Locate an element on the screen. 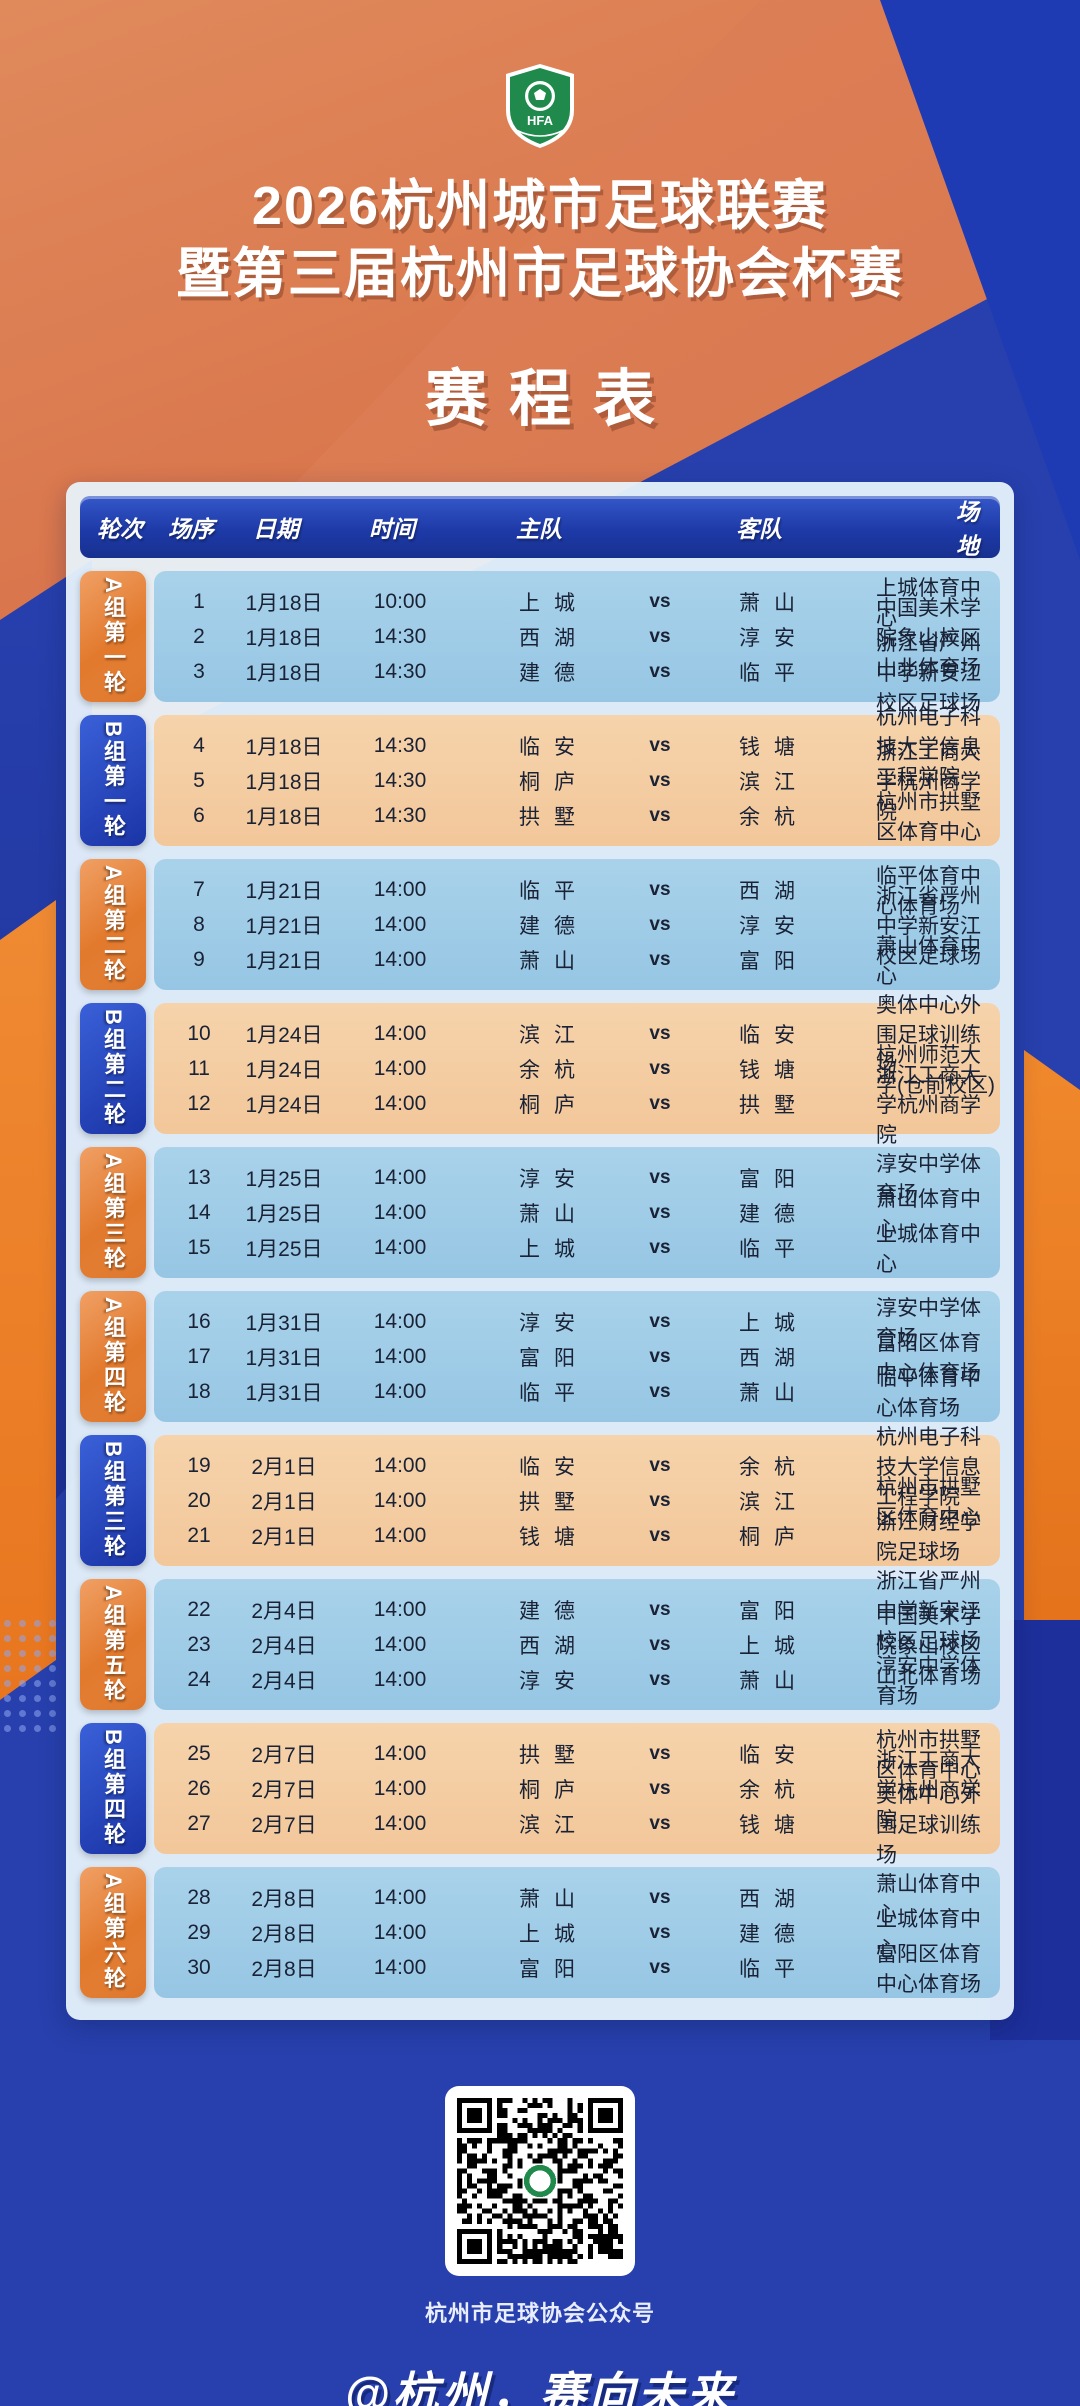  match-venue: 浙江省严州中学新安江校区足球场 is located at coordinates (928, 673).